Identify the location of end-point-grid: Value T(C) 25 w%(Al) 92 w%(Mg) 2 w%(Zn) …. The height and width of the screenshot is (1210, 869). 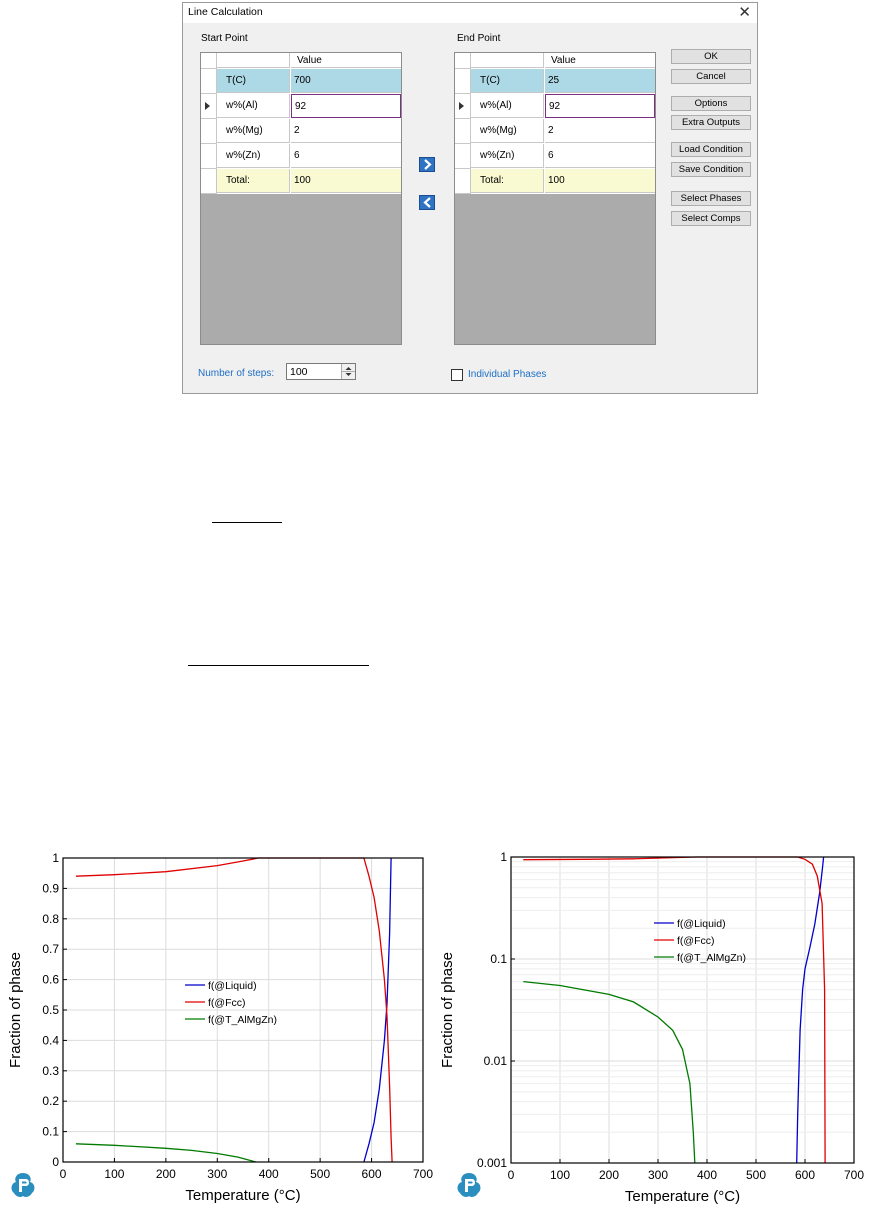
(555, 198).